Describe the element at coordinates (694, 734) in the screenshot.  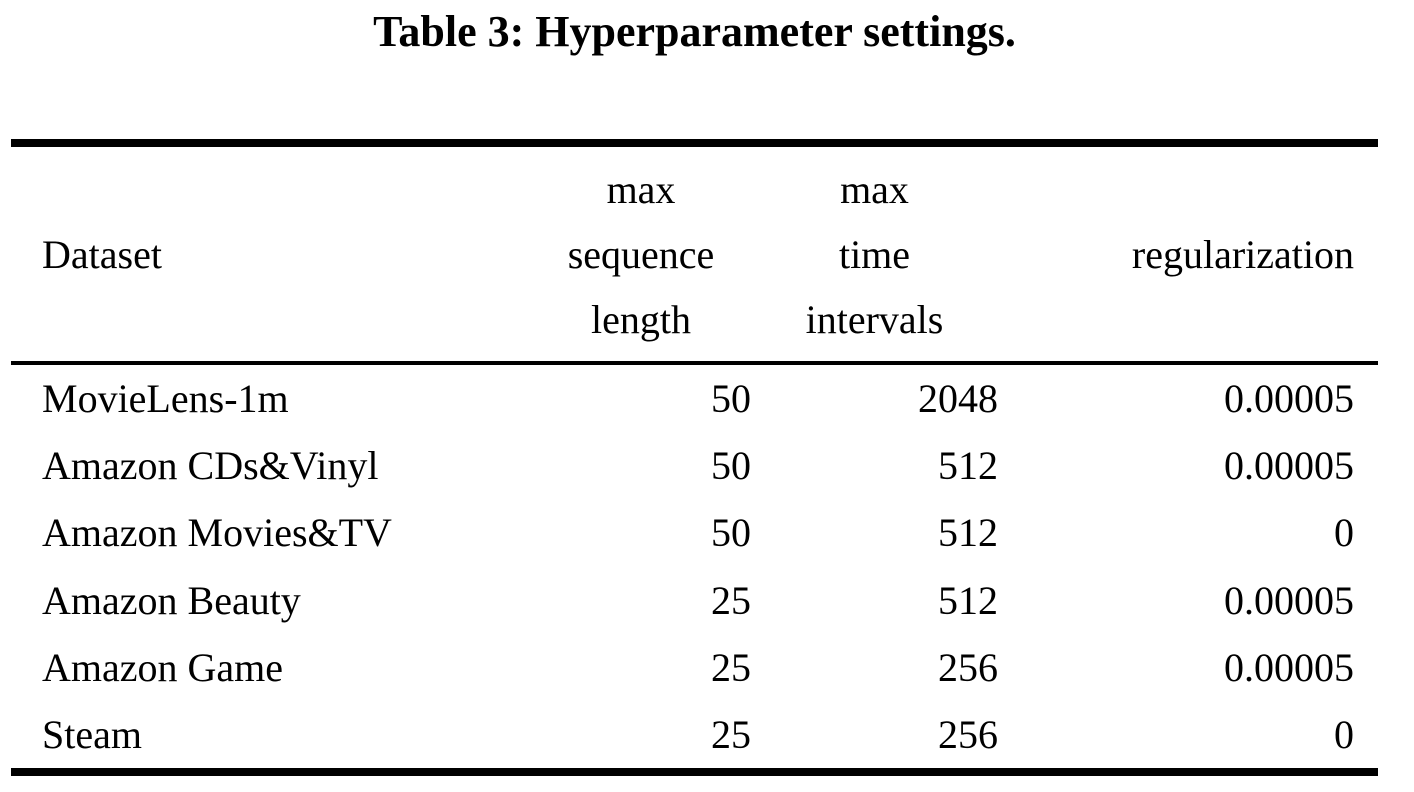
I see `table-row: Steam 25 256 0` at that location.